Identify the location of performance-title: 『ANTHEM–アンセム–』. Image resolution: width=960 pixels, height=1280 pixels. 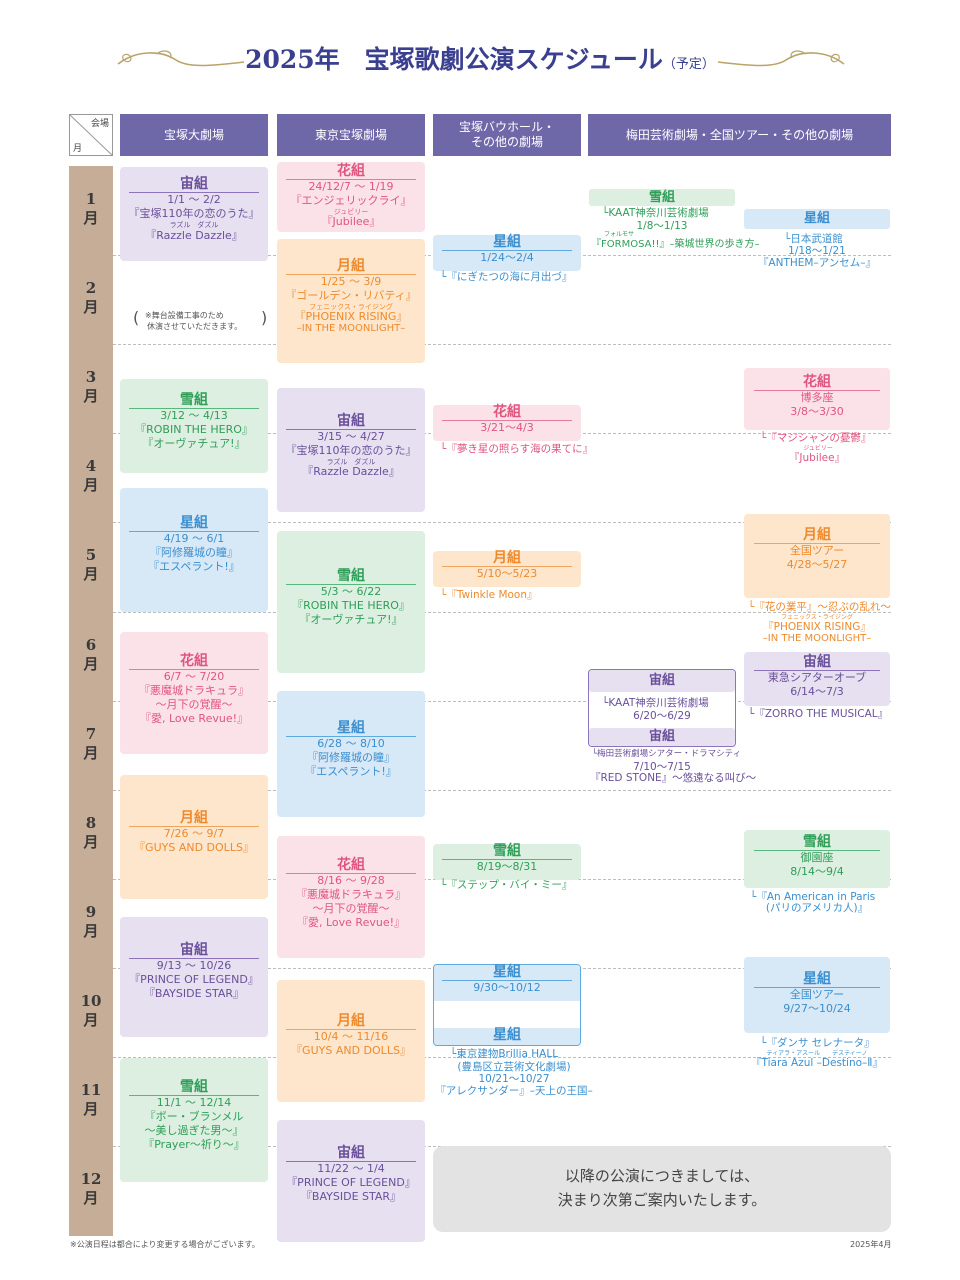
(817, 263).